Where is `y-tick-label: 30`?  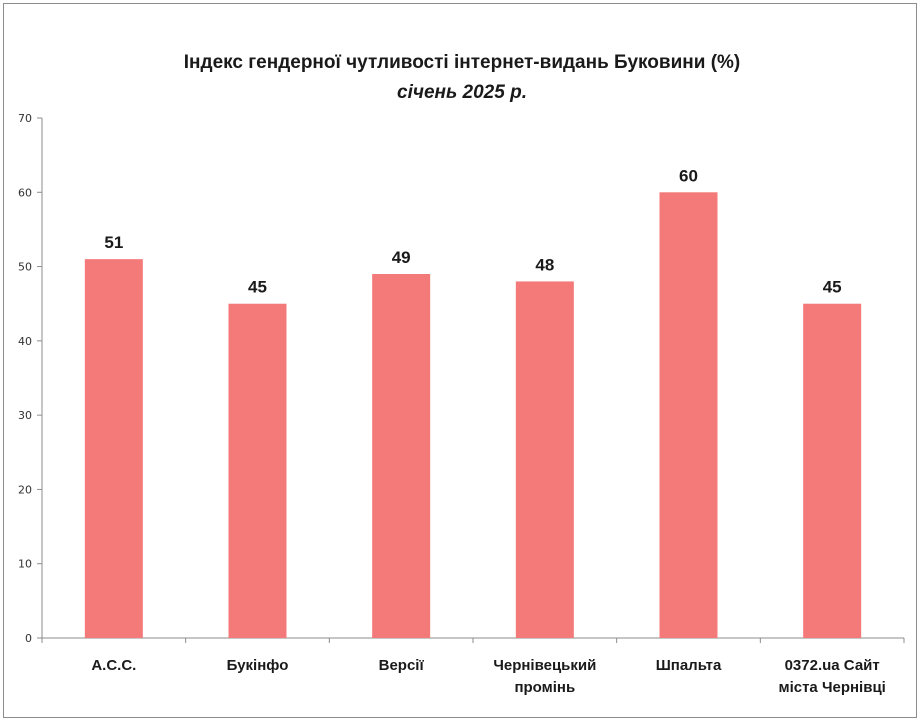 y-tick-label: 30 is located at coordinates (25, 415).